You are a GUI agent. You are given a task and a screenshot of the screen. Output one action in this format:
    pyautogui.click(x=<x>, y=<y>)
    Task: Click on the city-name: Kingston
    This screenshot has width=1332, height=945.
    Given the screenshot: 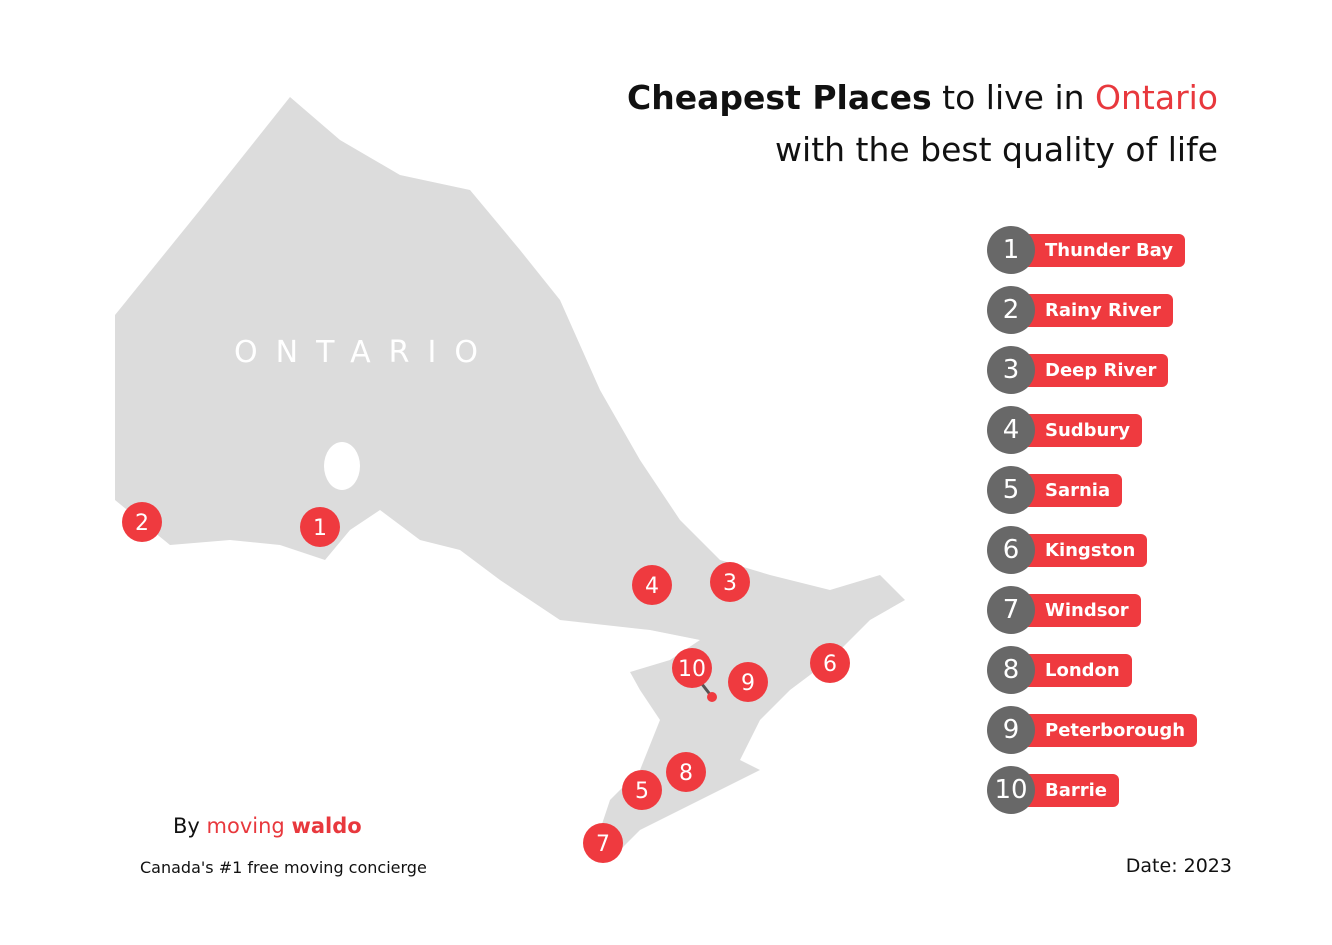 What is the action you would take?
    pyautogui.click(x=1087, y=550)
    